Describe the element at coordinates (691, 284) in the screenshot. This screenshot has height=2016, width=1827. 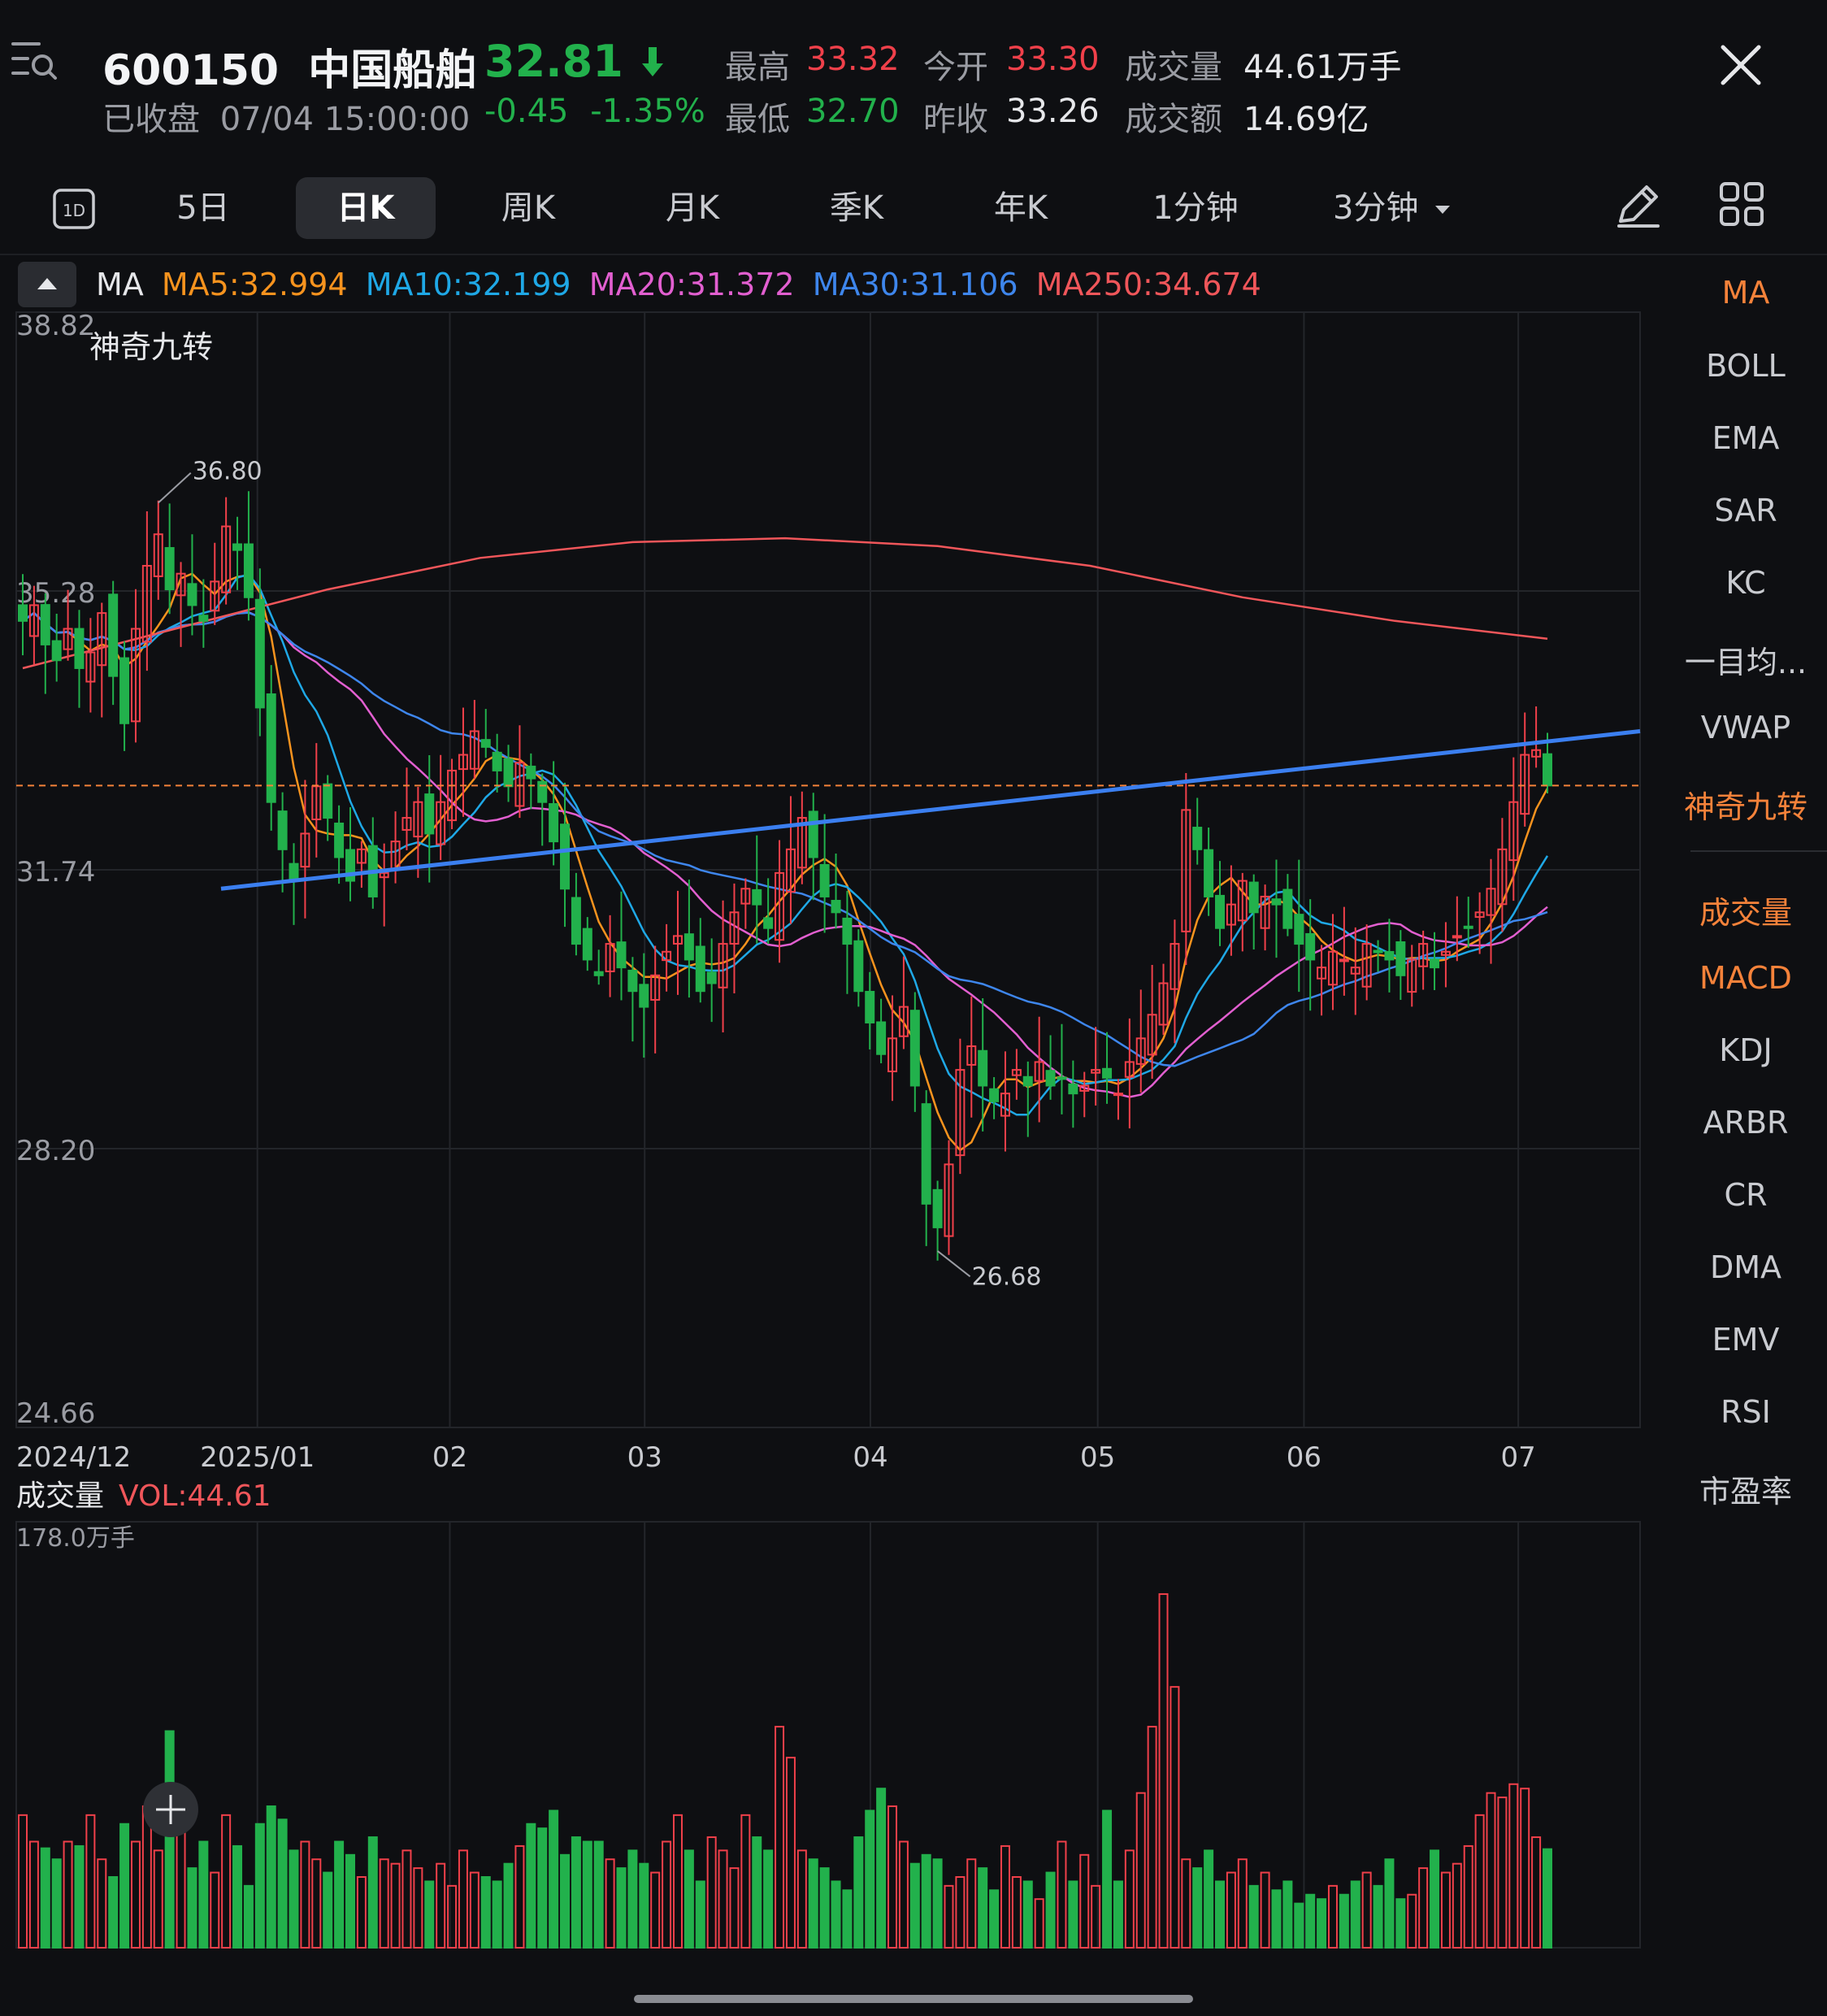
I see `ma20-value: MA20:31.372` at that location.